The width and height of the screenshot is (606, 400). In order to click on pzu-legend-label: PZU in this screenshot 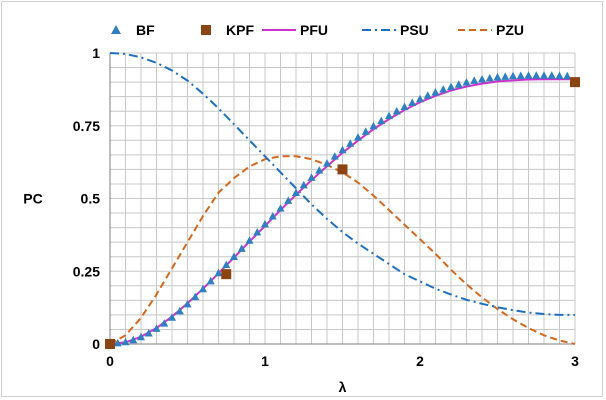, I will do `click(510, 30)`.